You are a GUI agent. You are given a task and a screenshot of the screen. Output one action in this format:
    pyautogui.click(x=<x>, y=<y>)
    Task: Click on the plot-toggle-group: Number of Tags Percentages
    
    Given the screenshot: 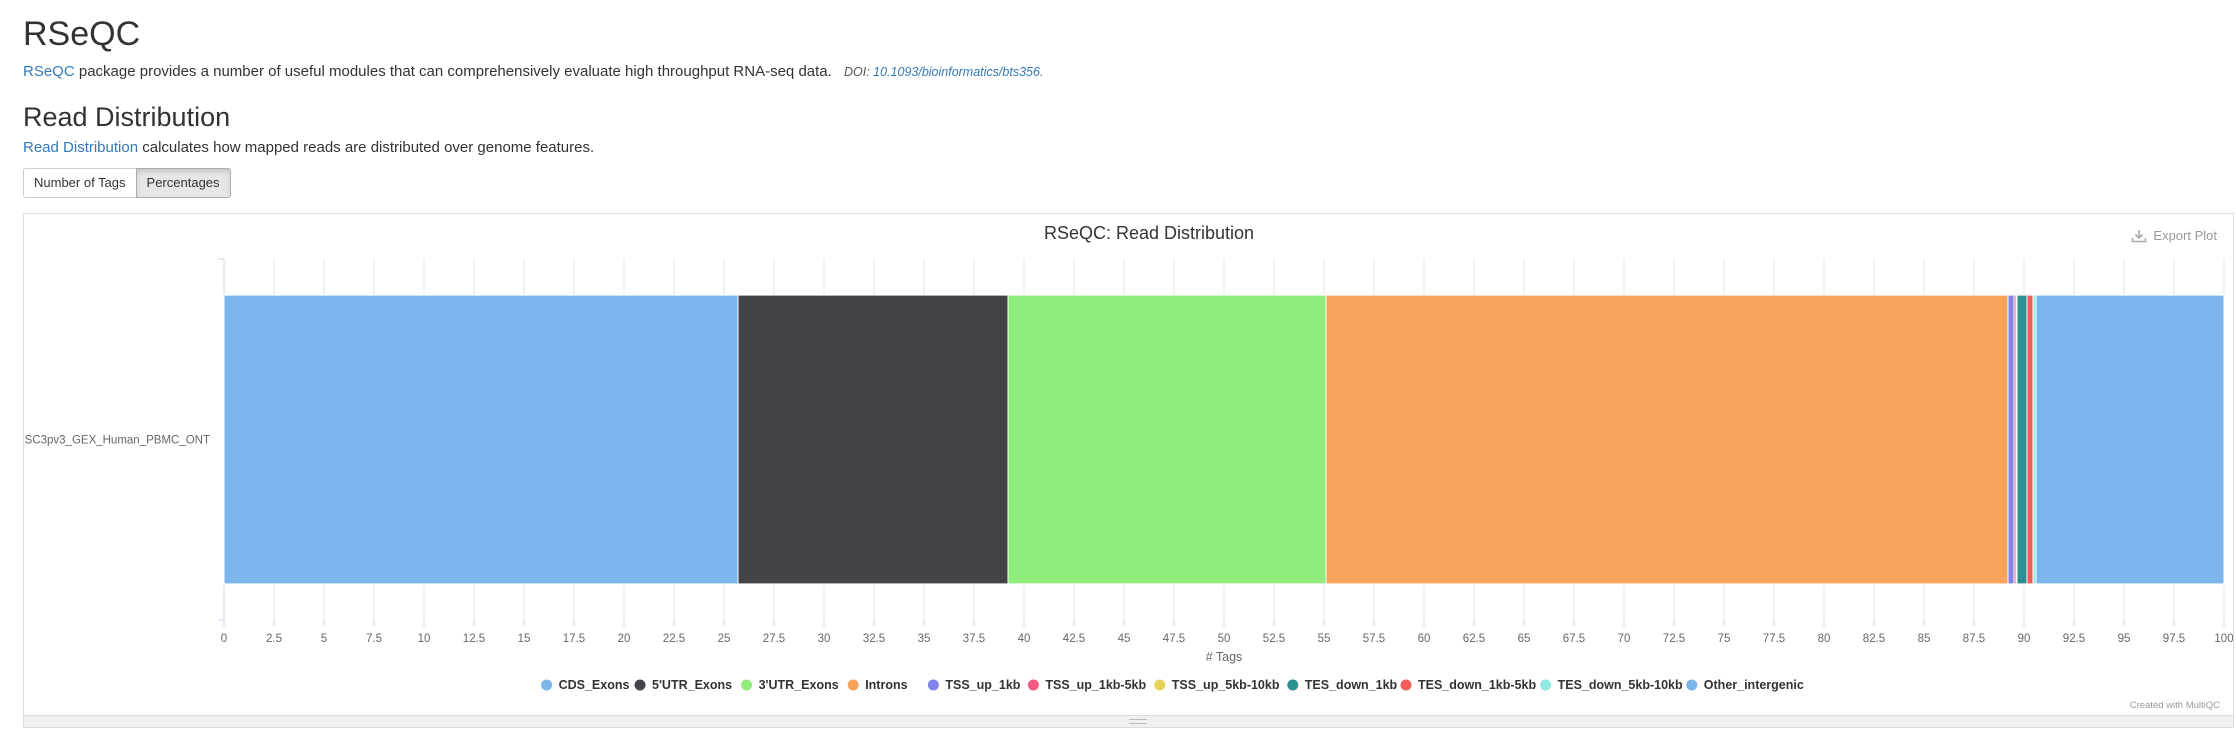 What is the action you would take?
    pyautogui.click(x=127, y=183)
    